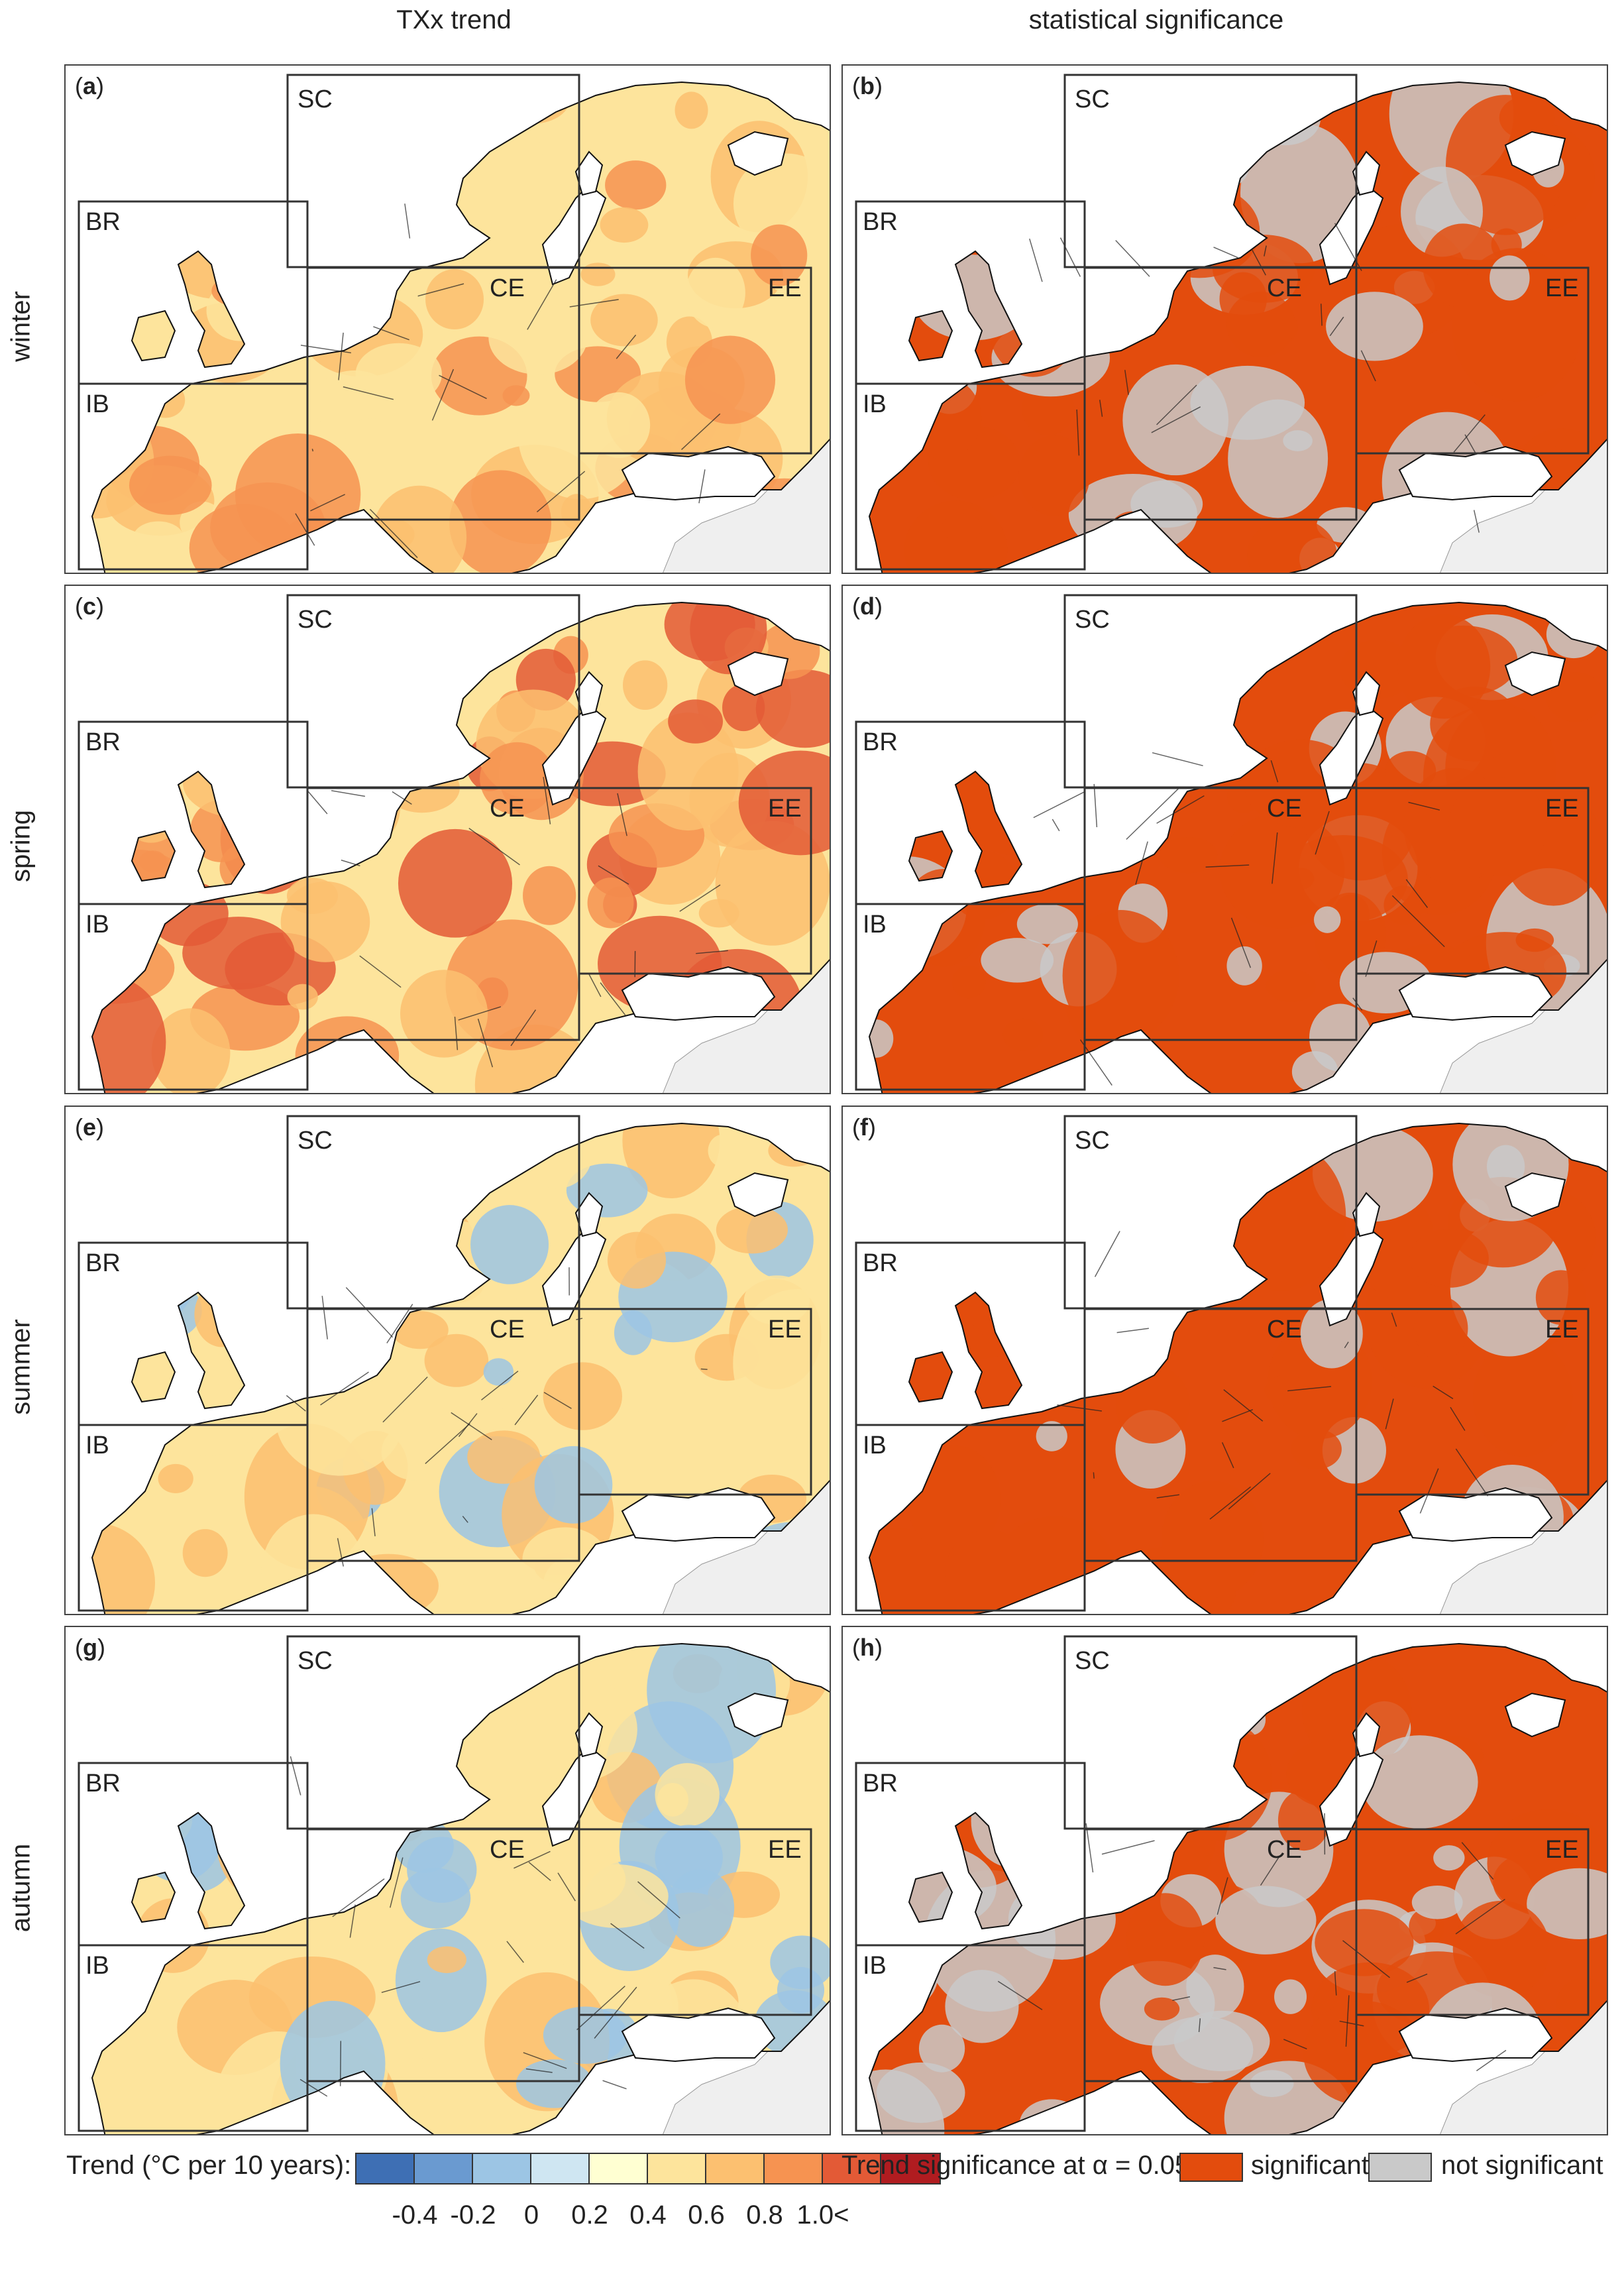 This screenshot has width=1624, height=2270. What do you see at coordinates (209, 2166) in the screenshot?
I see `trend-legend-label: Trend (°C per 10 years):` at bounding box center [209, 2166].